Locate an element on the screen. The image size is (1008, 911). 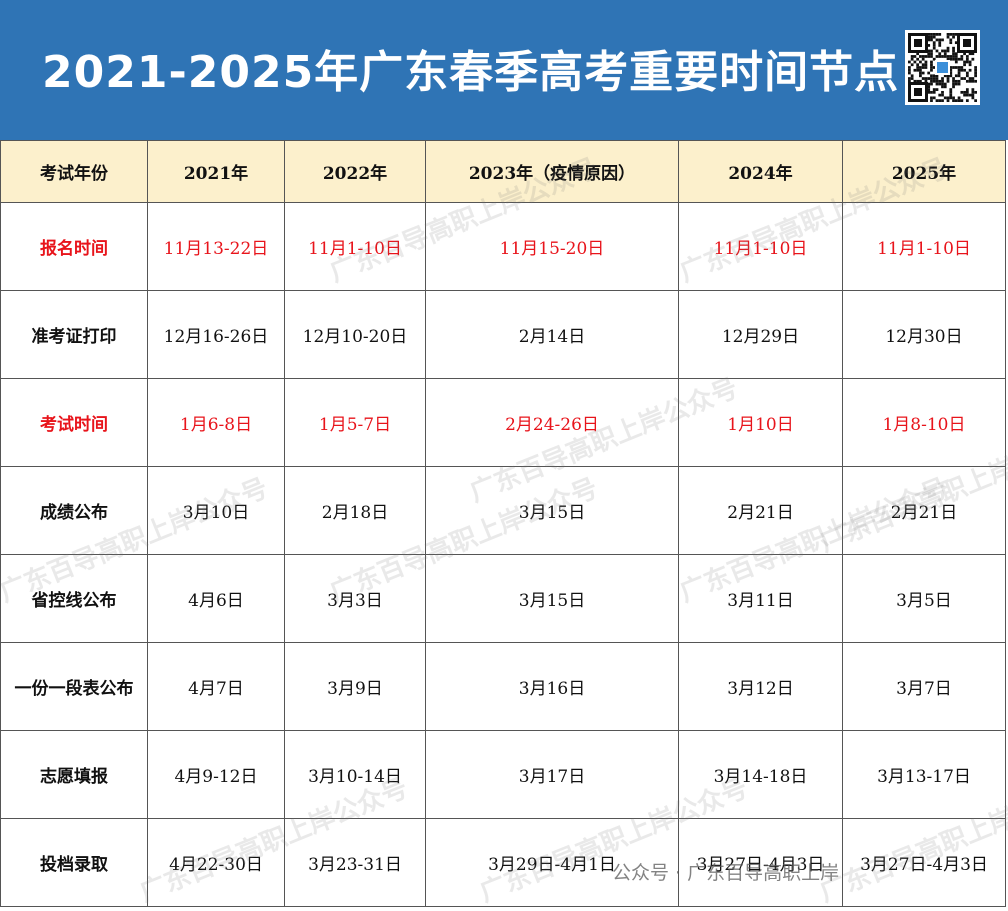
cell: 1月6-8日 is located at coordinates (216, 422).